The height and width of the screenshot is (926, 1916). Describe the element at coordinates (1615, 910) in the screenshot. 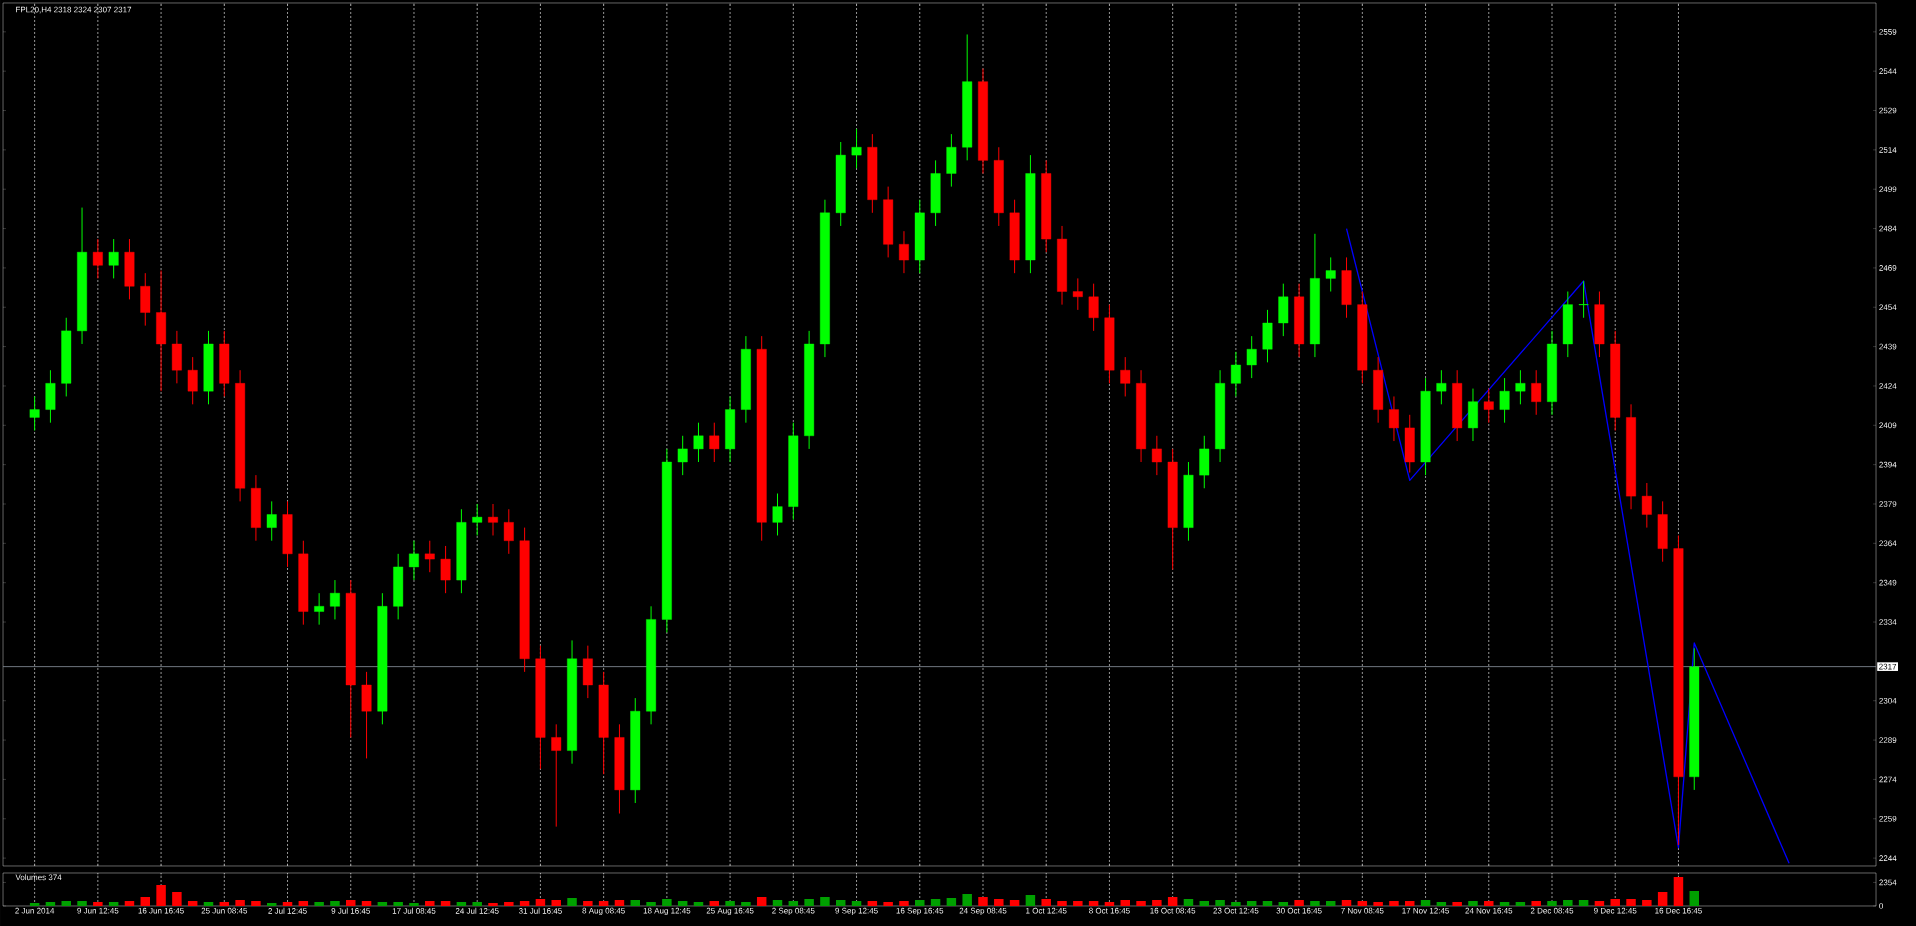

I see `x-tick-label: 9 Dec 12:45` at that location.